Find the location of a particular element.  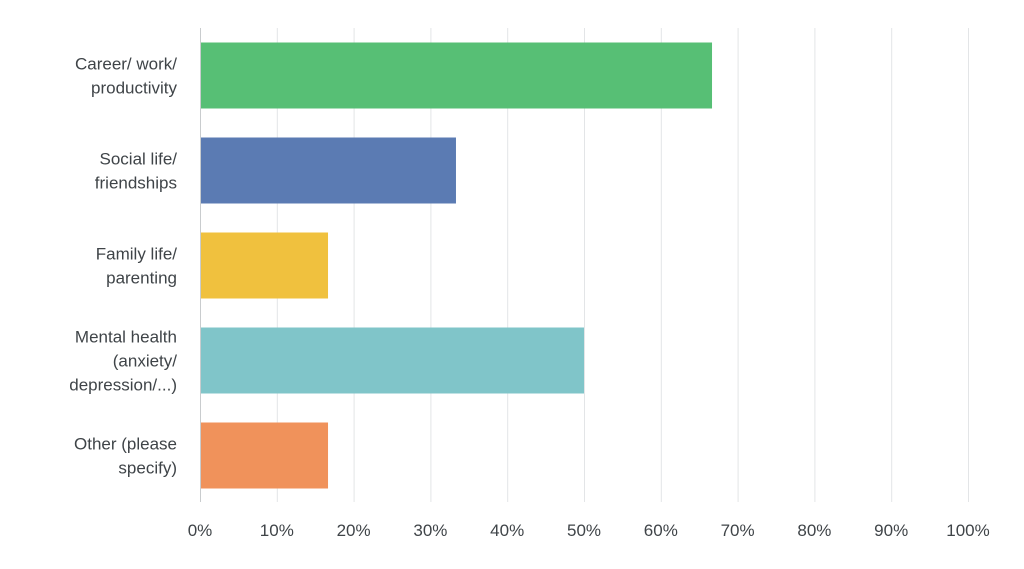

x-tick-label: 20% is located at coordinates (354, 530).